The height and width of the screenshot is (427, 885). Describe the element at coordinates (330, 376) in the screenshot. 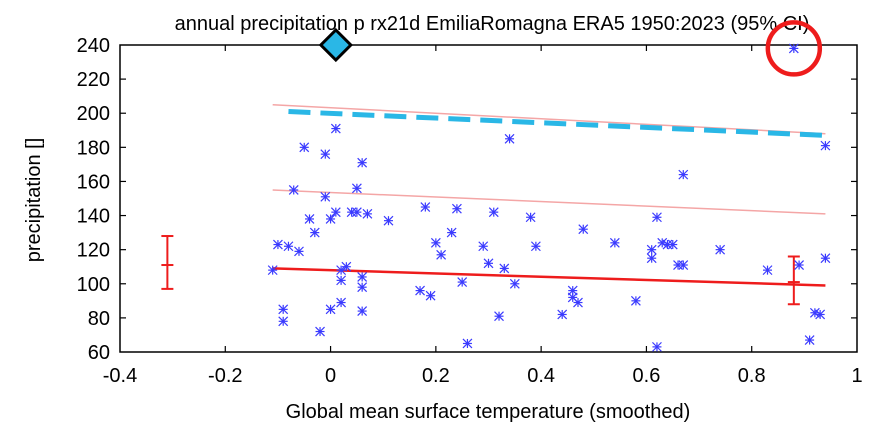

I see `x-tick-label: 0` at that location.